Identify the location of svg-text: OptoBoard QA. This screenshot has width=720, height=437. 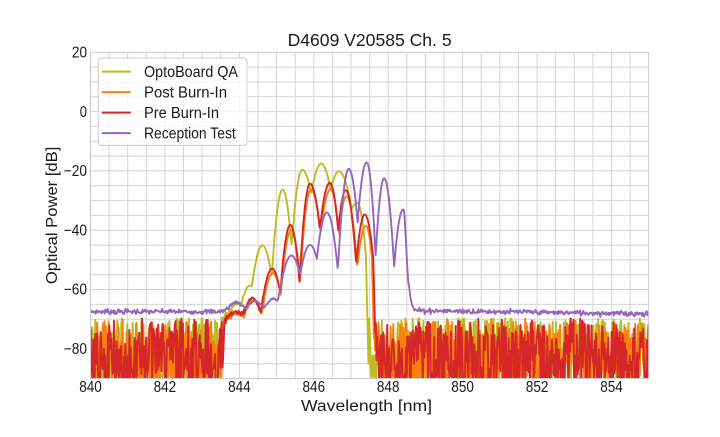
(191, 72).